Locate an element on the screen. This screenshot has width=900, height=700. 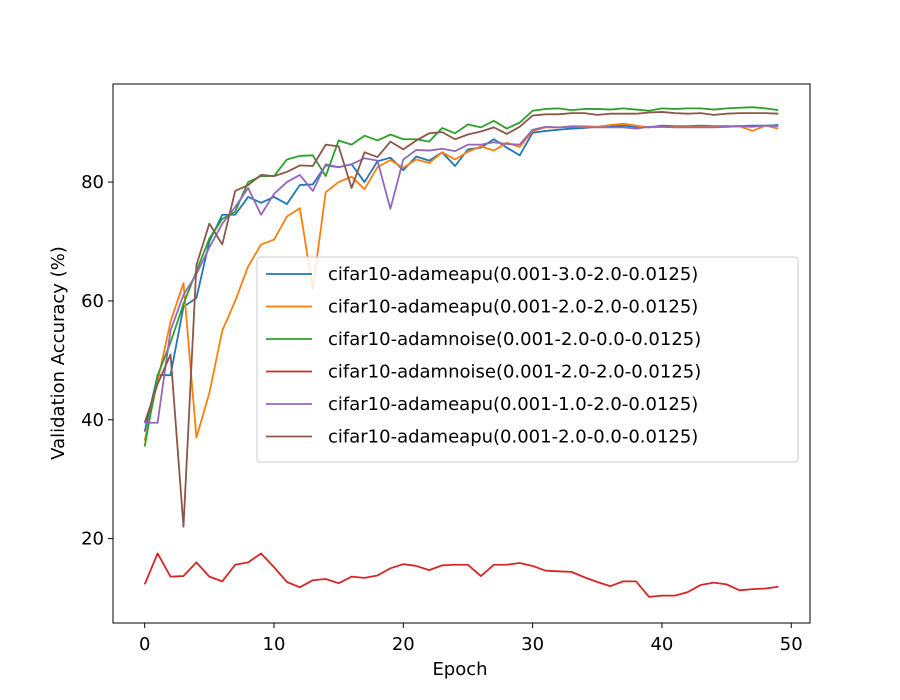
y-tick-label: 60 is located at coordinates (92, 301).